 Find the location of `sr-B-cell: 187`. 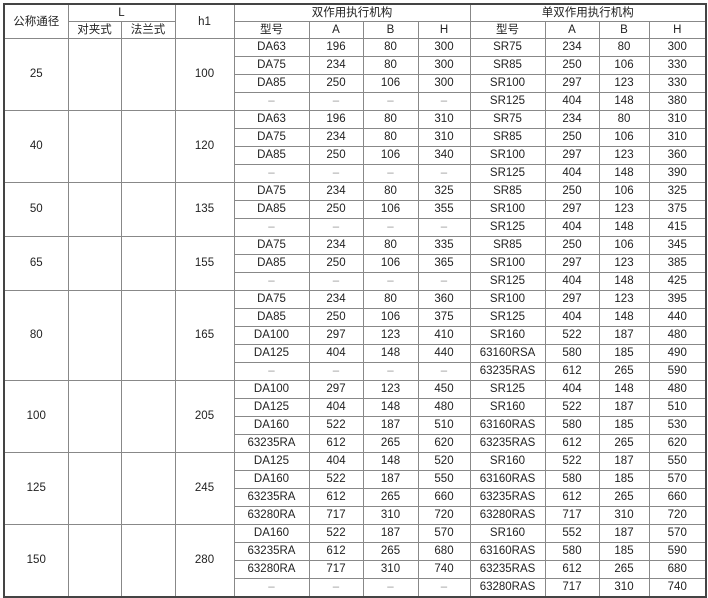

sr-B-cell: 187 is located at coordinates (624, 461).